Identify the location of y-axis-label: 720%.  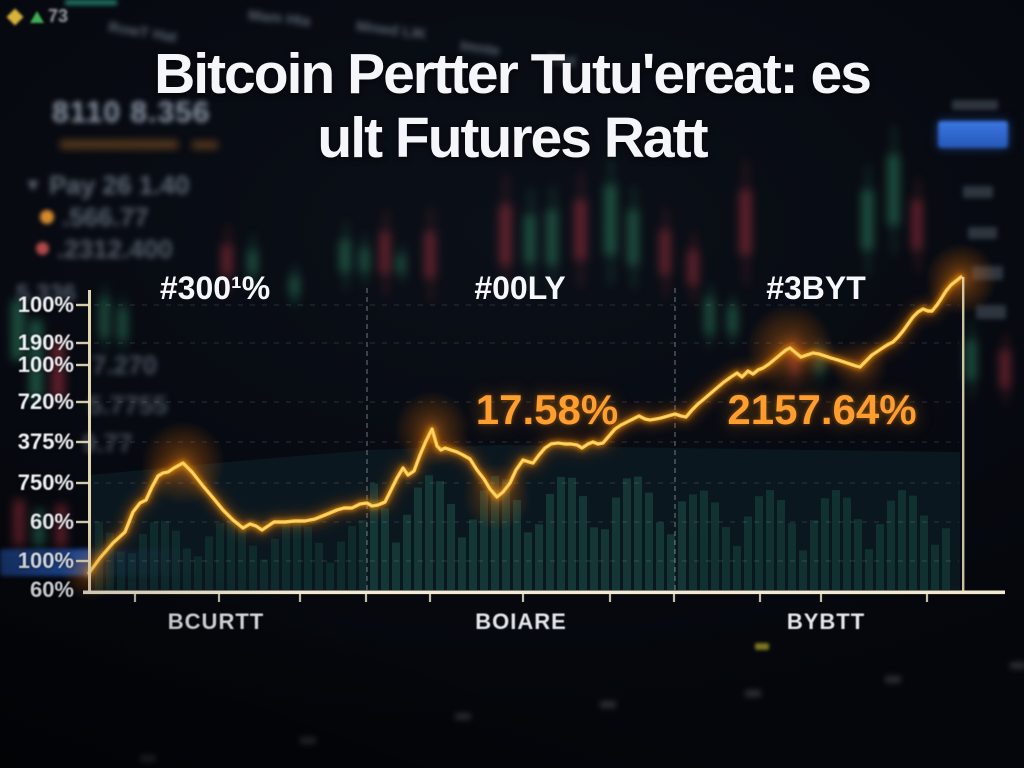
(45, 401).